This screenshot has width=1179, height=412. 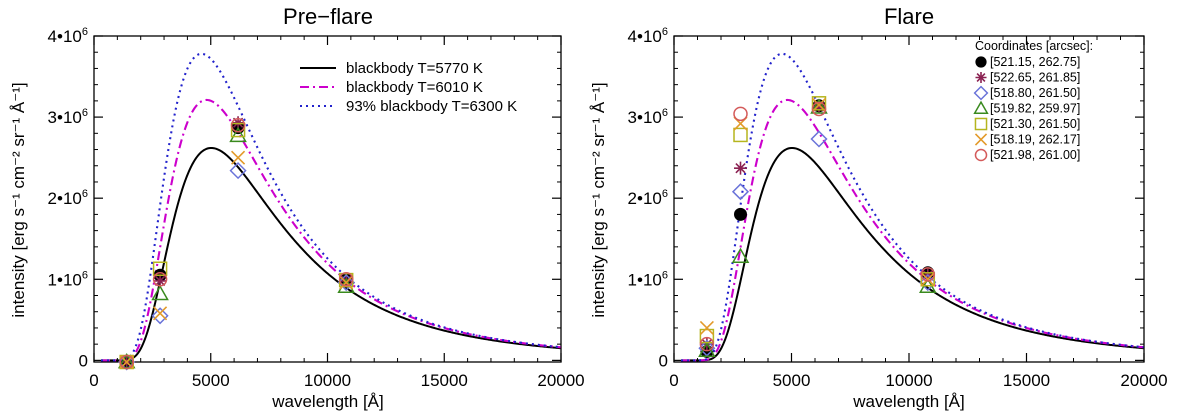 What do you see at coordinates (328, 16) in the screenshot?
I see `chart-title: Pre−flare` at bounding box center [328, 16].